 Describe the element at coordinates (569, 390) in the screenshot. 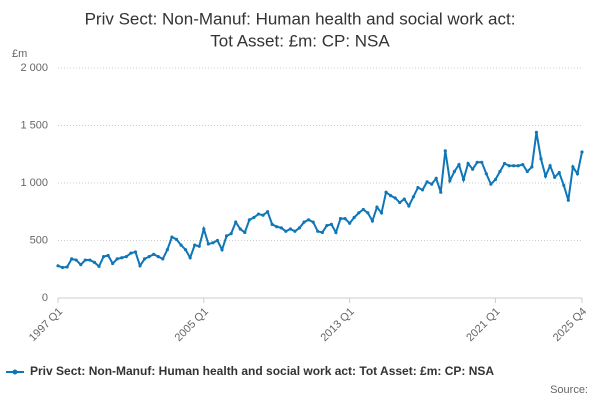

I see `source: Source:` at that location.